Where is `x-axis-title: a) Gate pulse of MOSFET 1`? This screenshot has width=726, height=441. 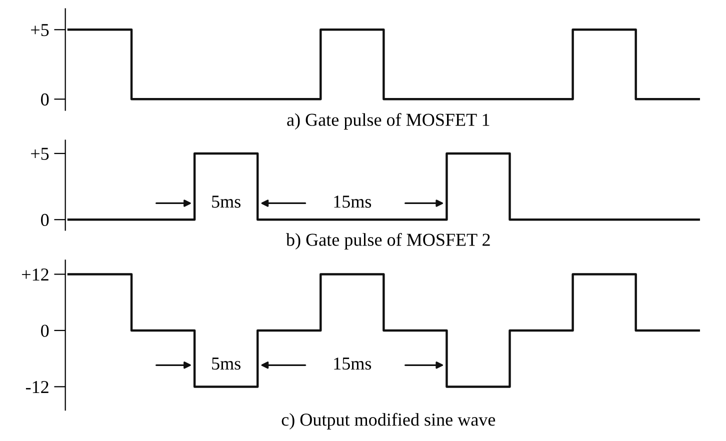 x-axis-title: a) Gate pulse of MOSFET 1 is located at coordinates (388, 121).